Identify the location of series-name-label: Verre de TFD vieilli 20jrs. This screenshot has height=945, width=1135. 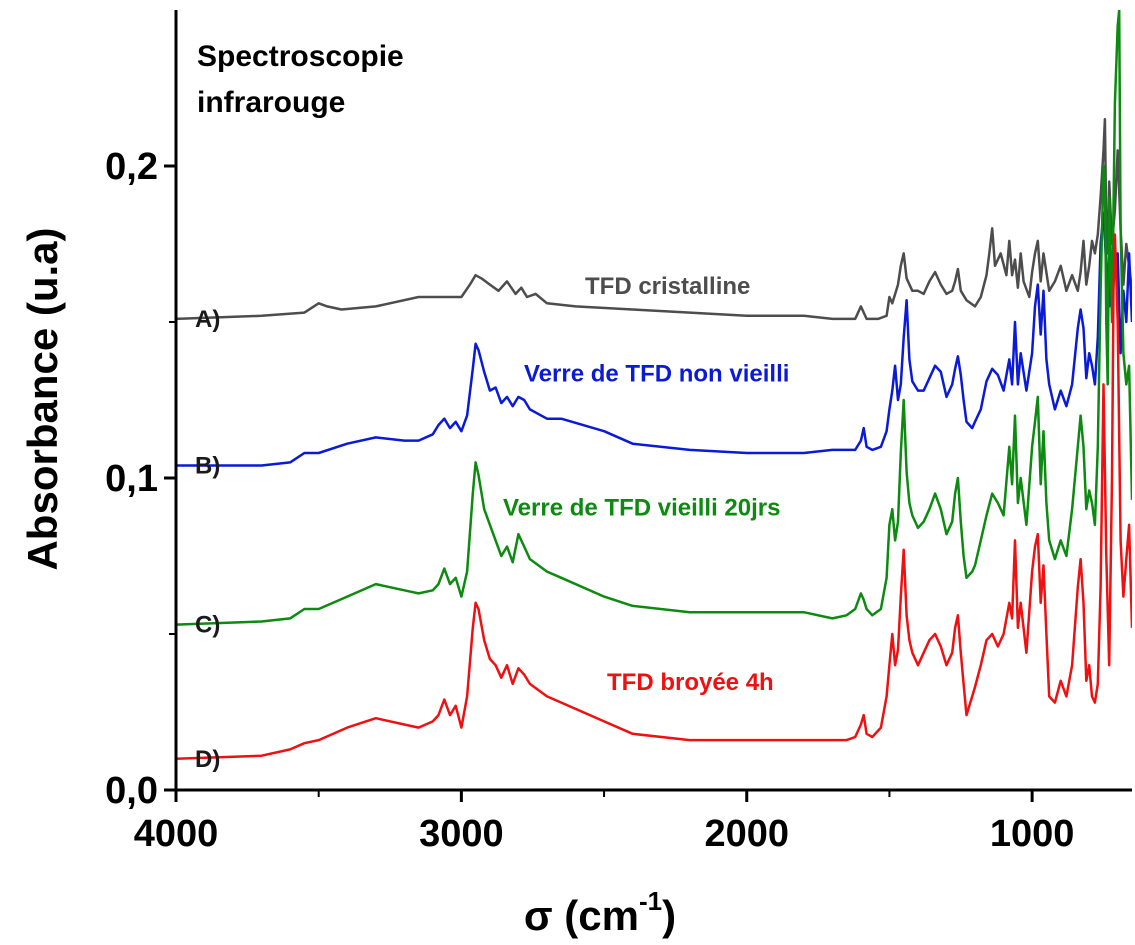
(641, 507).